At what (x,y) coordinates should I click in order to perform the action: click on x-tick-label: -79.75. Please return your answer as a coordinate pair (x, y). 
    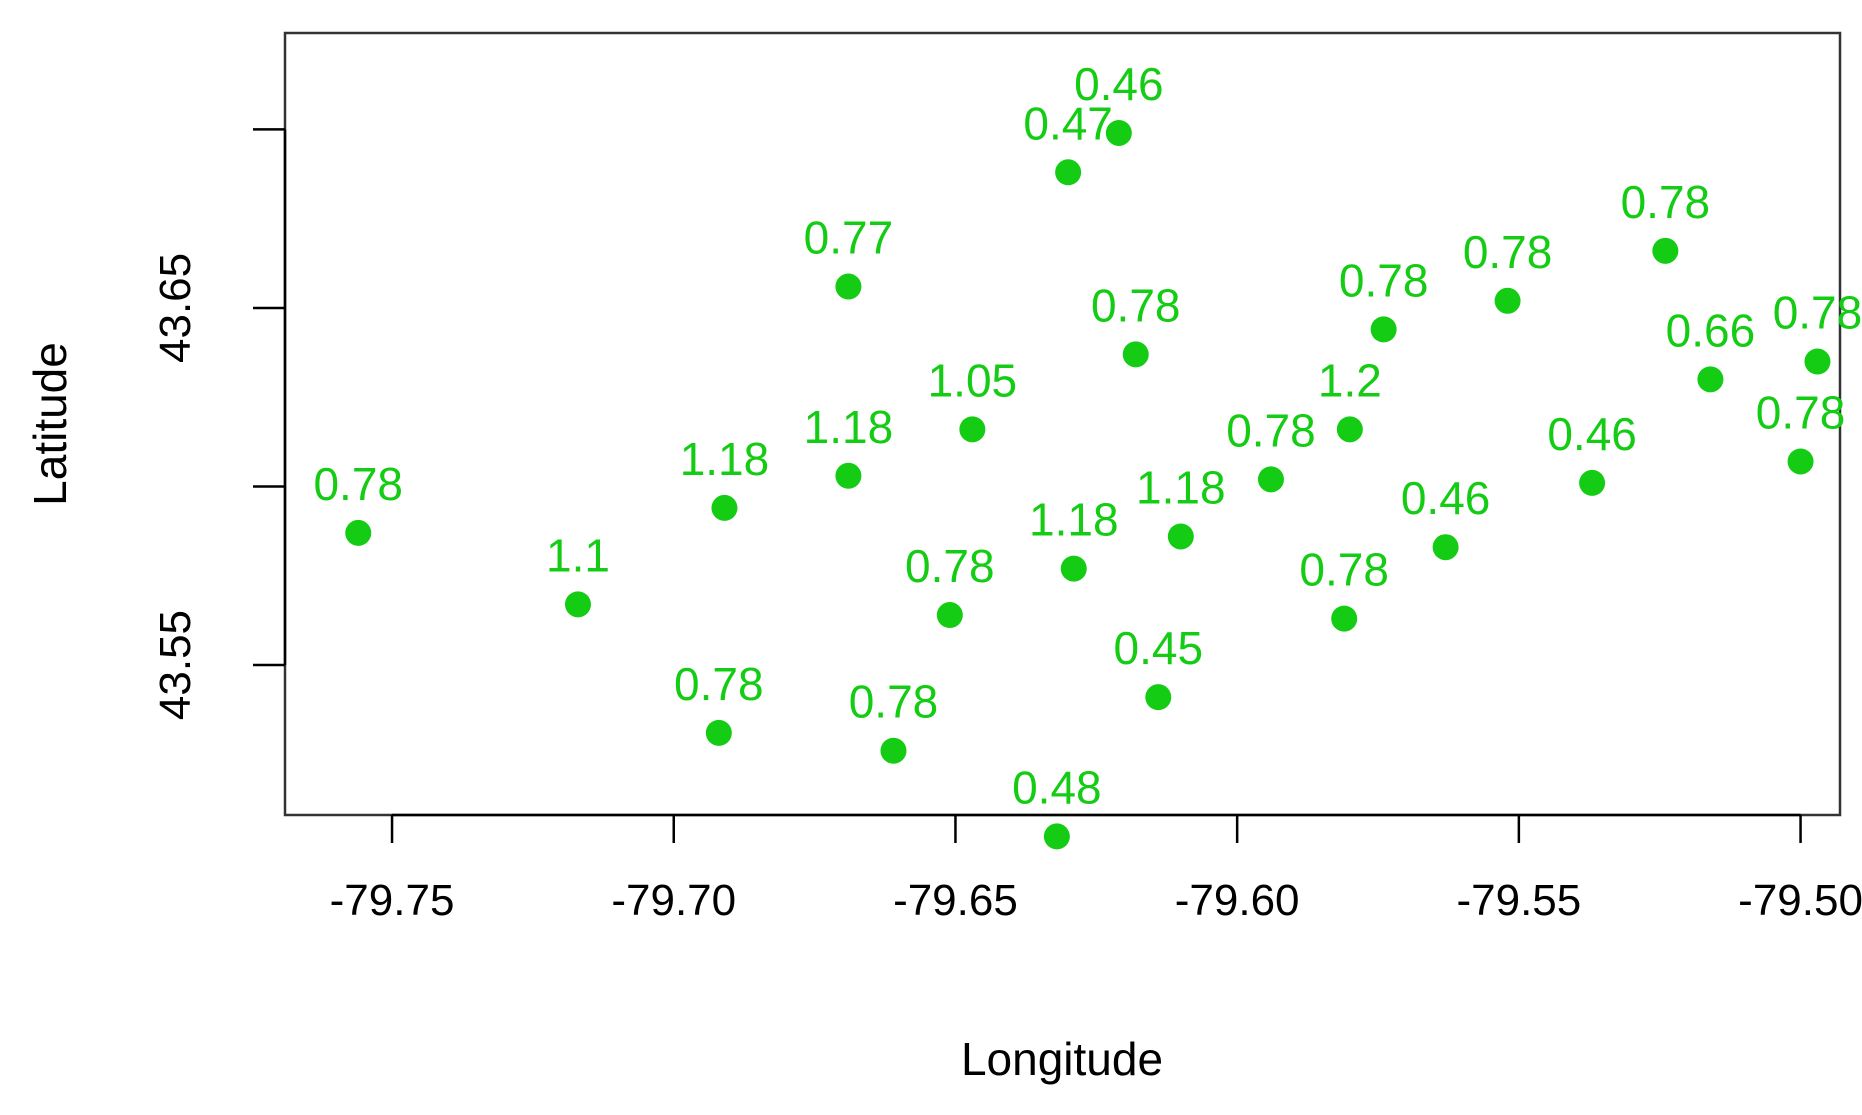
    Looking at the image, I should click on (392, 900).